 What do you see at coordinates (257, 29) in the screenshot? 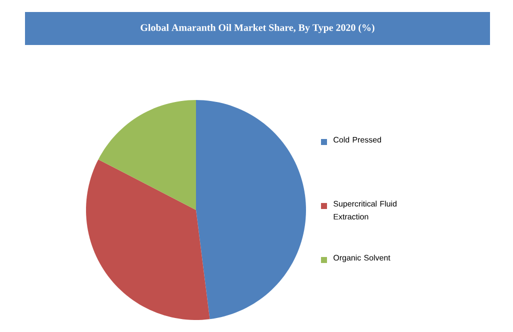
I see `chart-title: Global Amaranth Oil Market Share, By Type 2020 (%)` at bounding box center [257, 29].